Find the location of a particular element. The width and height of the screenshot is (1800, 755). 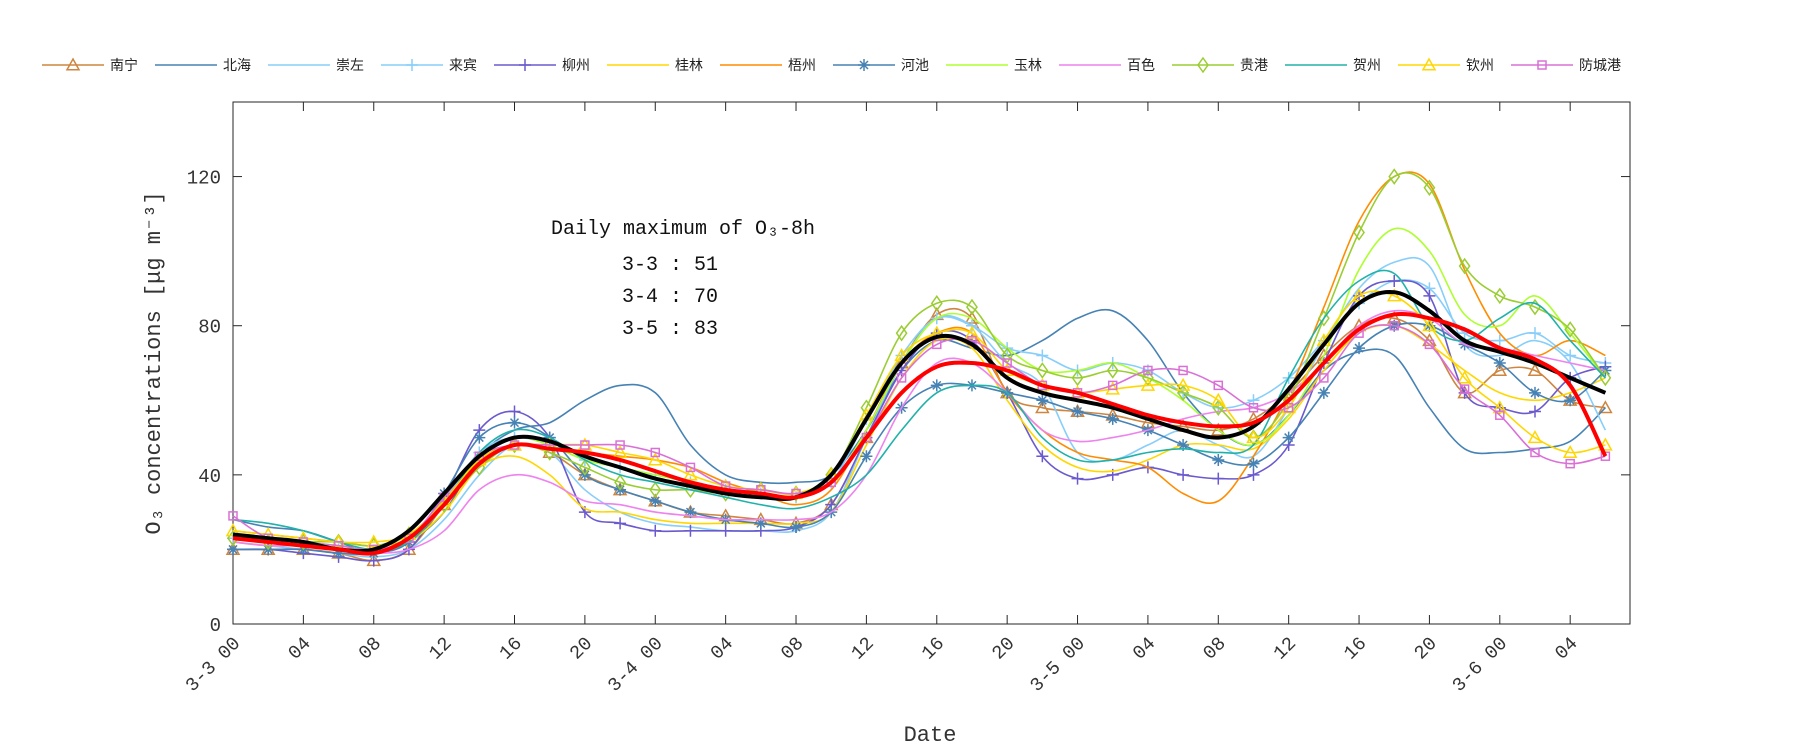

legend-item: 来宾 is located at coordinates (429, 66).